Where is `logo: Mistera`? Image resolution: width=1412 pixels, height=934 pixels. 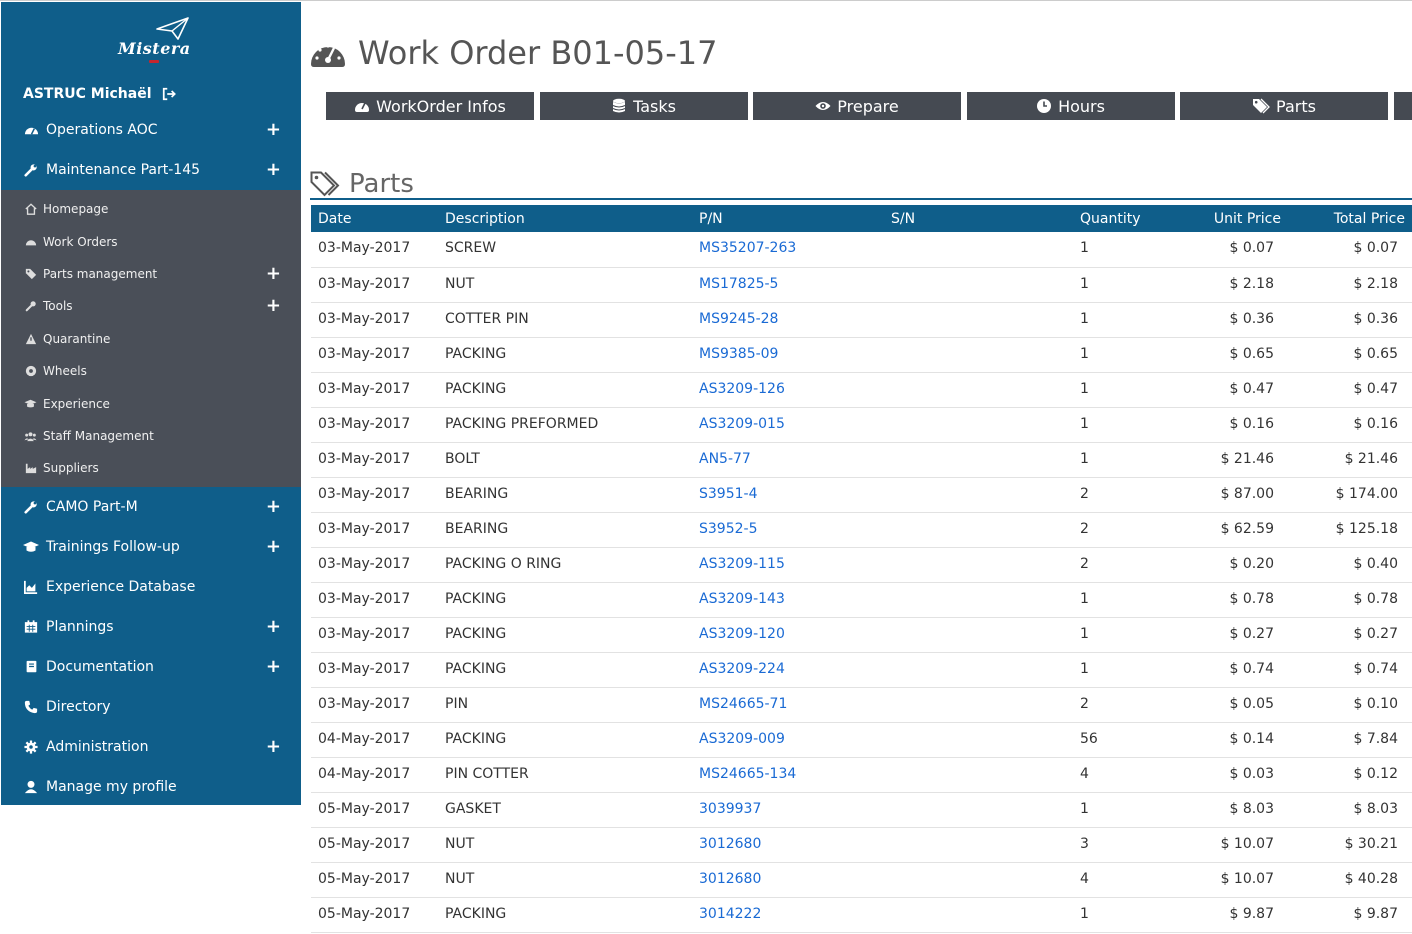 logo: Mistera is located at coordinates (151, 39).